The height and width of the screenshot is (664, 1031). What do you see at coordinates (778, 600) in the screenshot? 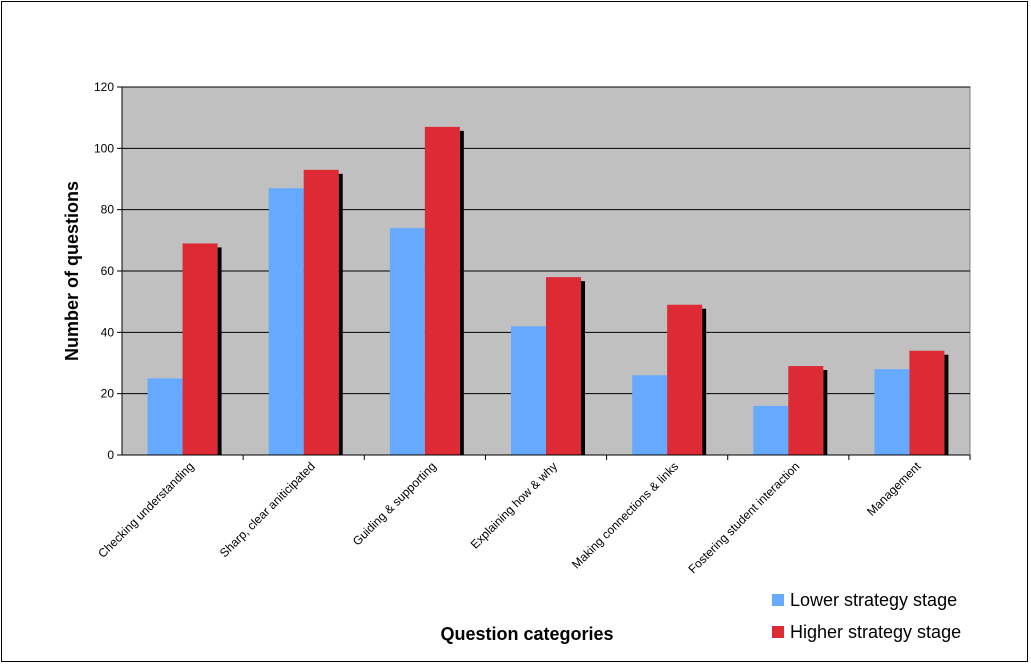
I see `legend-swatch-lower` at bounding box center [778, 600].